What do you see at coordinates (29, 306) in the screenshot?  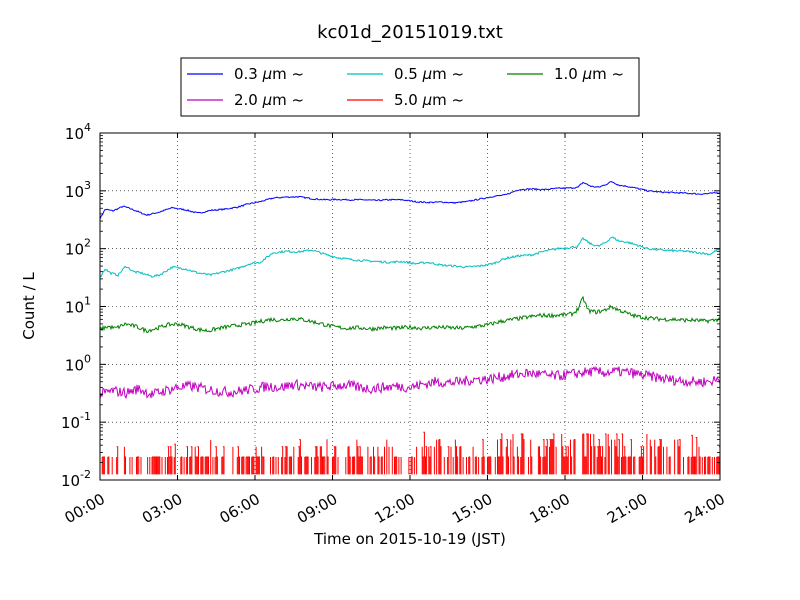 I see `y-axis-label: Count / L` at bounding box center [29, 306].